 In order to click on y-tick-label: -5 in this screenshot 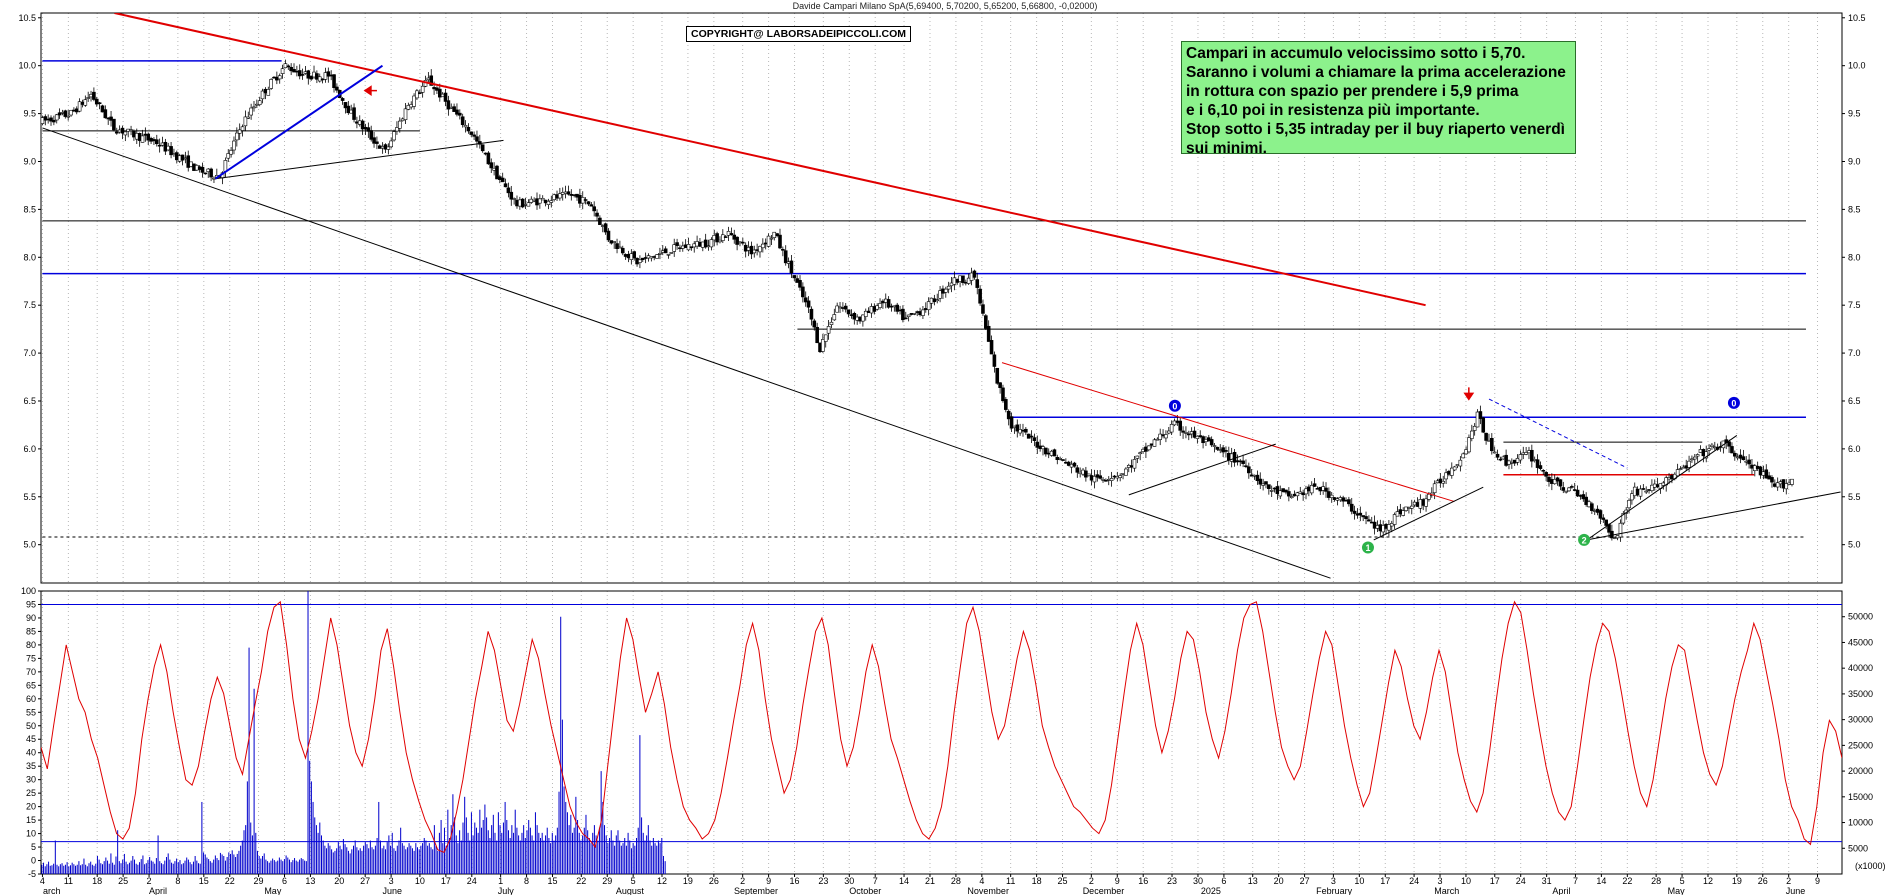, I will do `click(32, 874)`.